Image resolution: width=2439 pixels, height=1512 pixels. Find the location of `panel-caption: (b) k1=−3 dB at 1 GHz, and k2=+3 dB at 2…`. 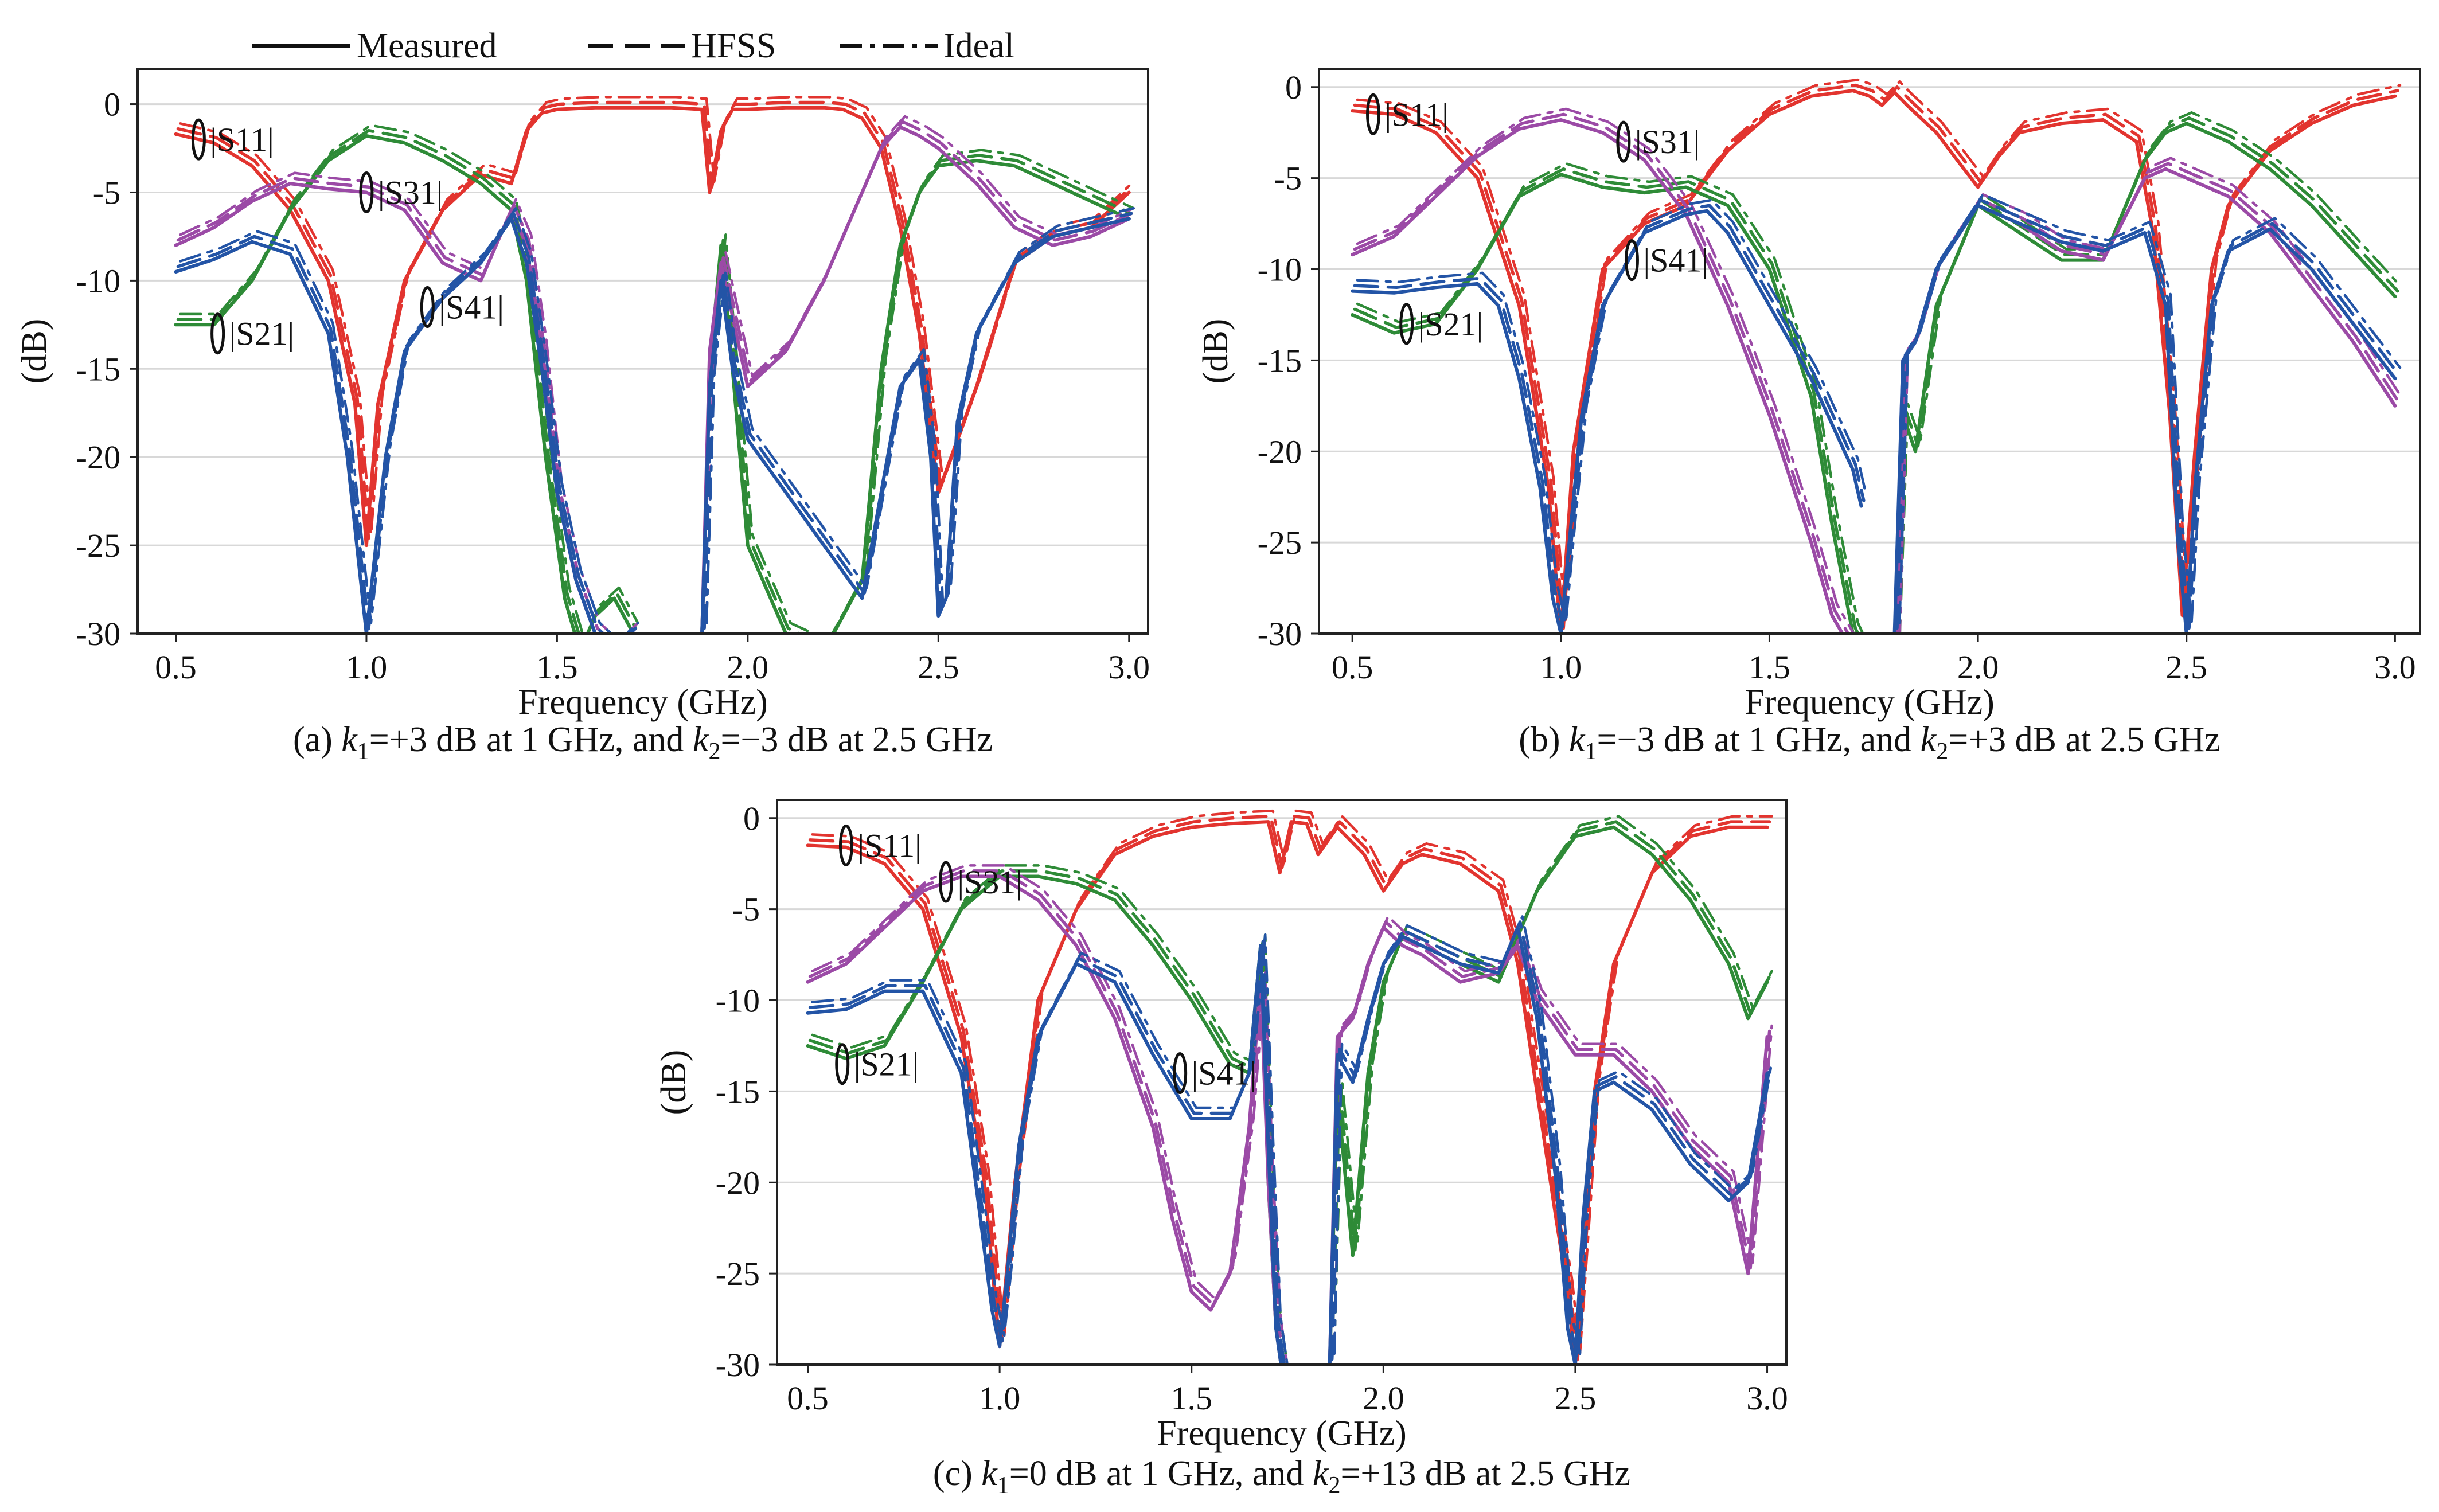

panel-caption: (b) k1=−3 dB at 1 GHz, and k2=+3 dB at 2… is located at coordinates (1870, 742).